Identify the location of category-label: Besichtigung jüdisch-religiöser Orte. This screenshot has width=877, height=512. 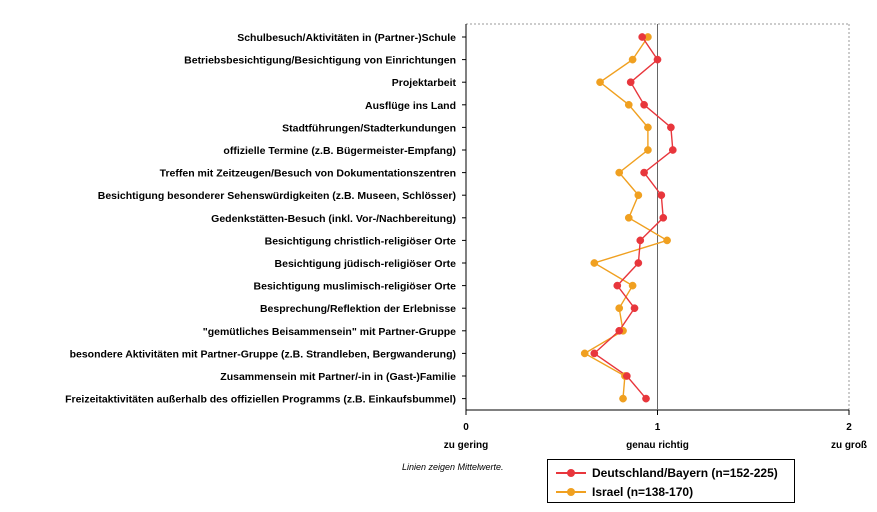
(366, 264).